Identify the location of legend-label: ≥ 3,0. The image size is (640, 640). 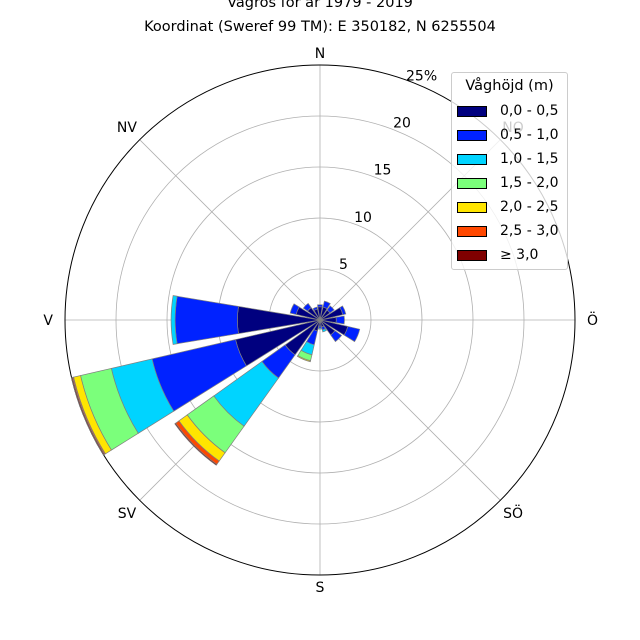
(519, 255).